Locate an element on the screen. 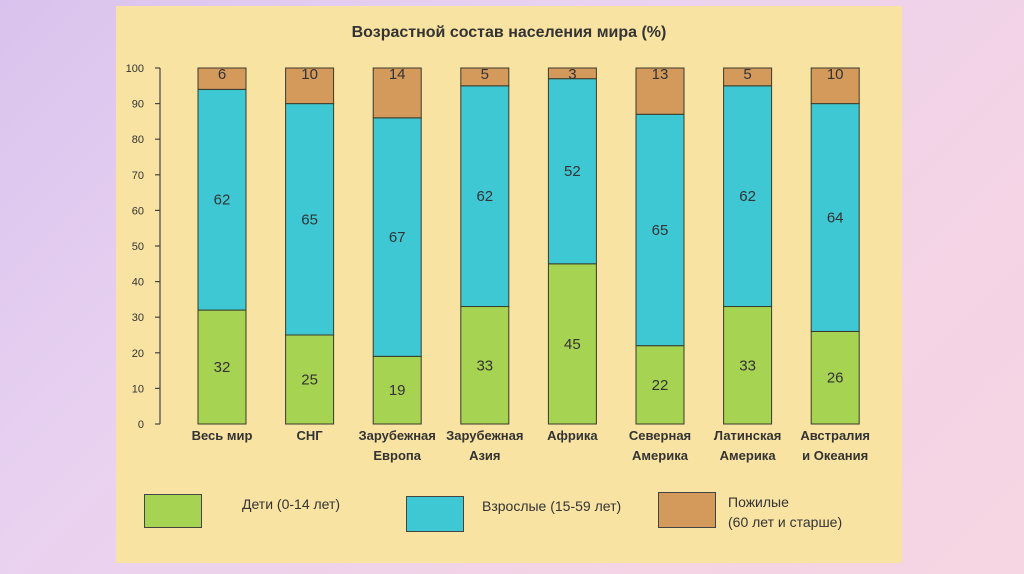  y-tick-label: 90 is located at coordinates (138, 105).